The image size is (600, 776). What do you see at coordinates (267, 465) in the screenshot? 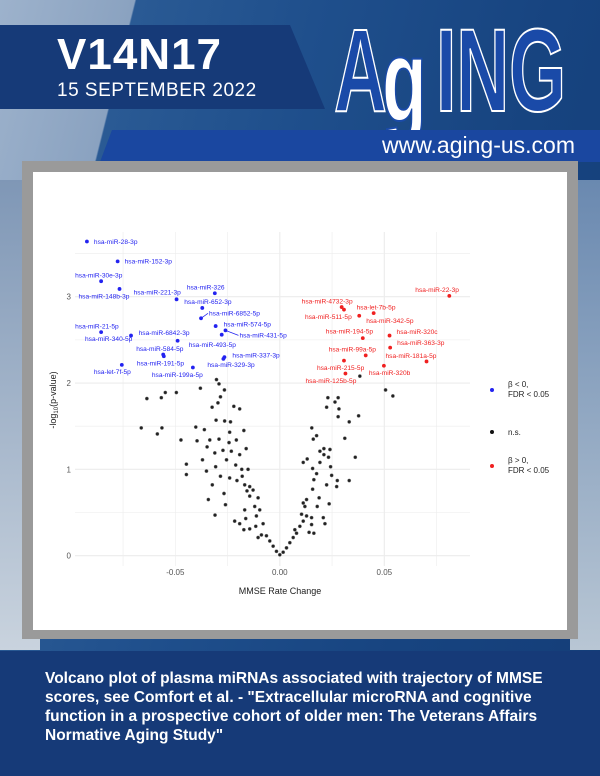
I see `ns-points` at bounding box center [267, 465].